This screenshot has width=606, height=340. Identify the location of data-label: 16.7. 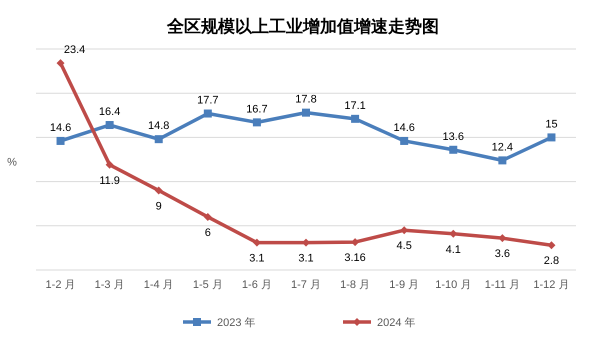
(257, 109).